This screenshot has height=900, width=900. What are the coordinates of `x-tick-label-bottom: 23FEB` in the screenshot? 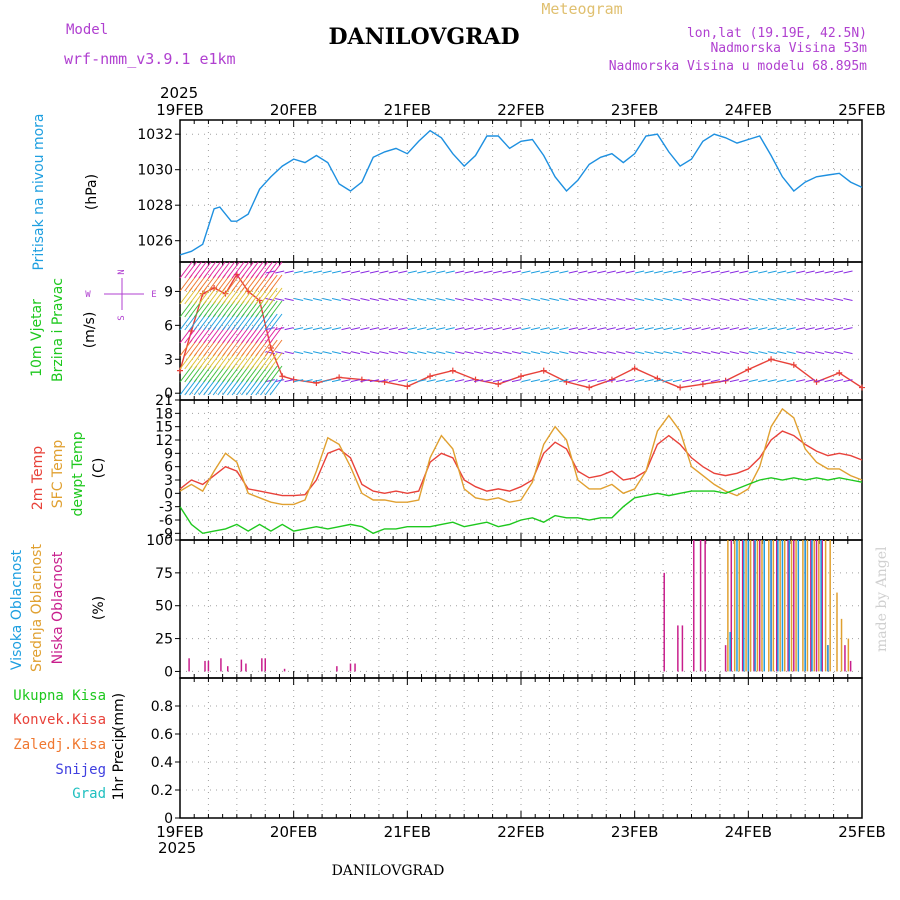 It's located at (634, 832).